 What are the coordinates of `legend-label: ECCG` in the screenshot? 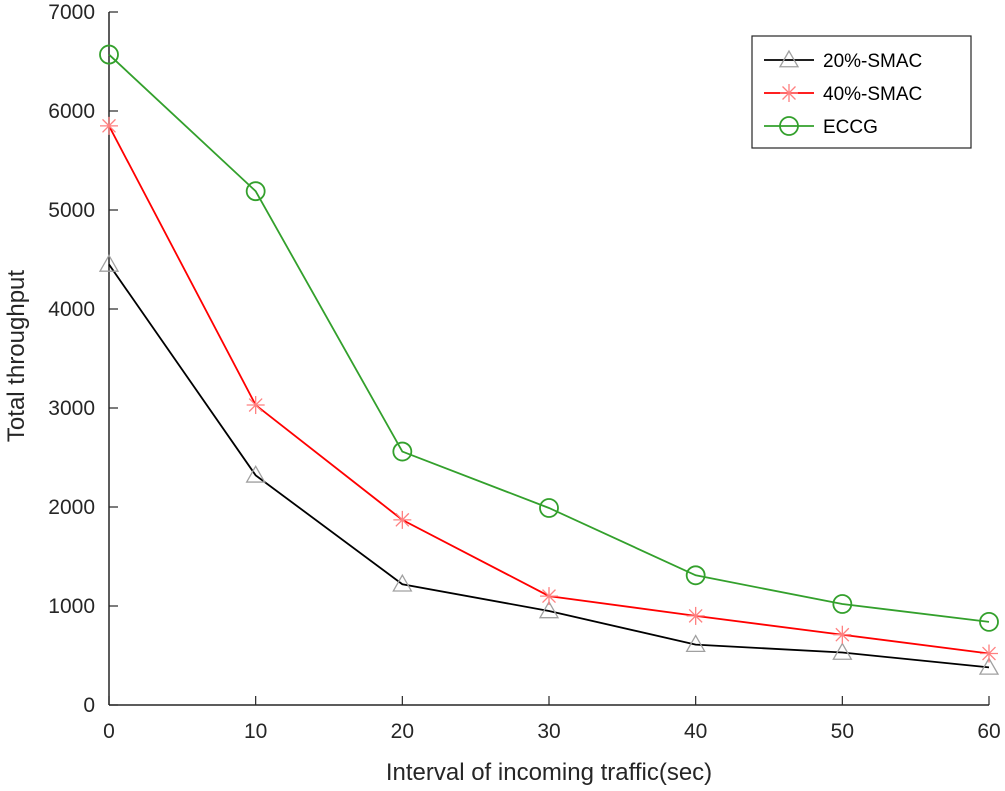 It's located at (850, 127).